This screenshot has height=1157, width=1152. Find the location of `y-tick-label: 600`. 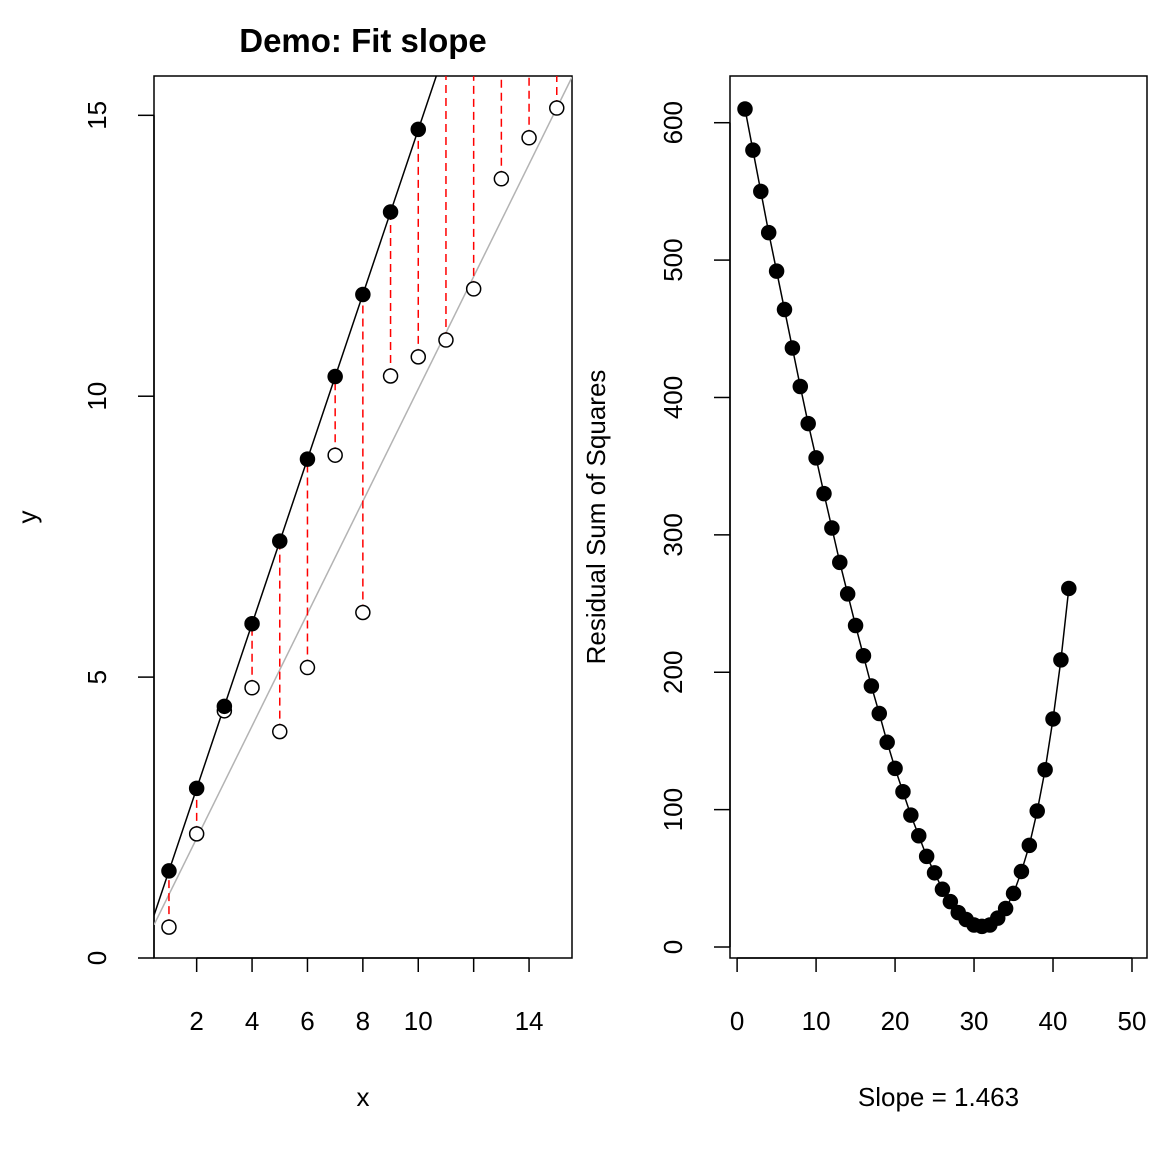

y-tick-label: 600 is located at coordinates (673, 122).